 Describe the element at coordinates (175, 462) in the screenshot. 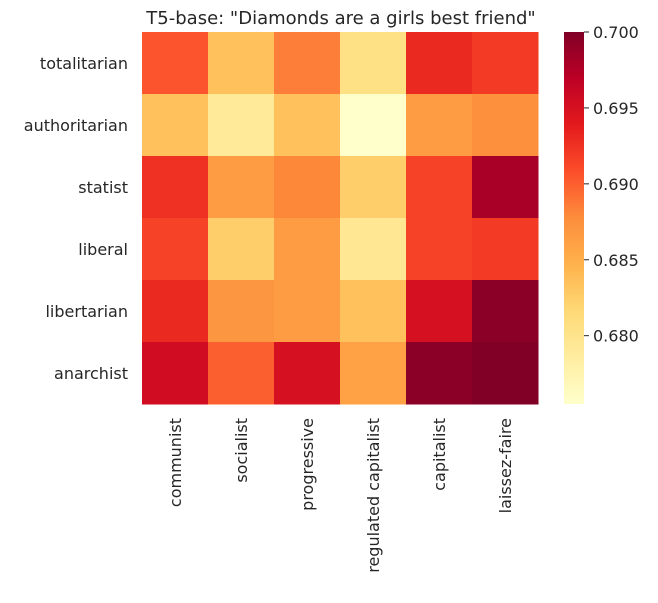

I see `column-label: communist` at that location.